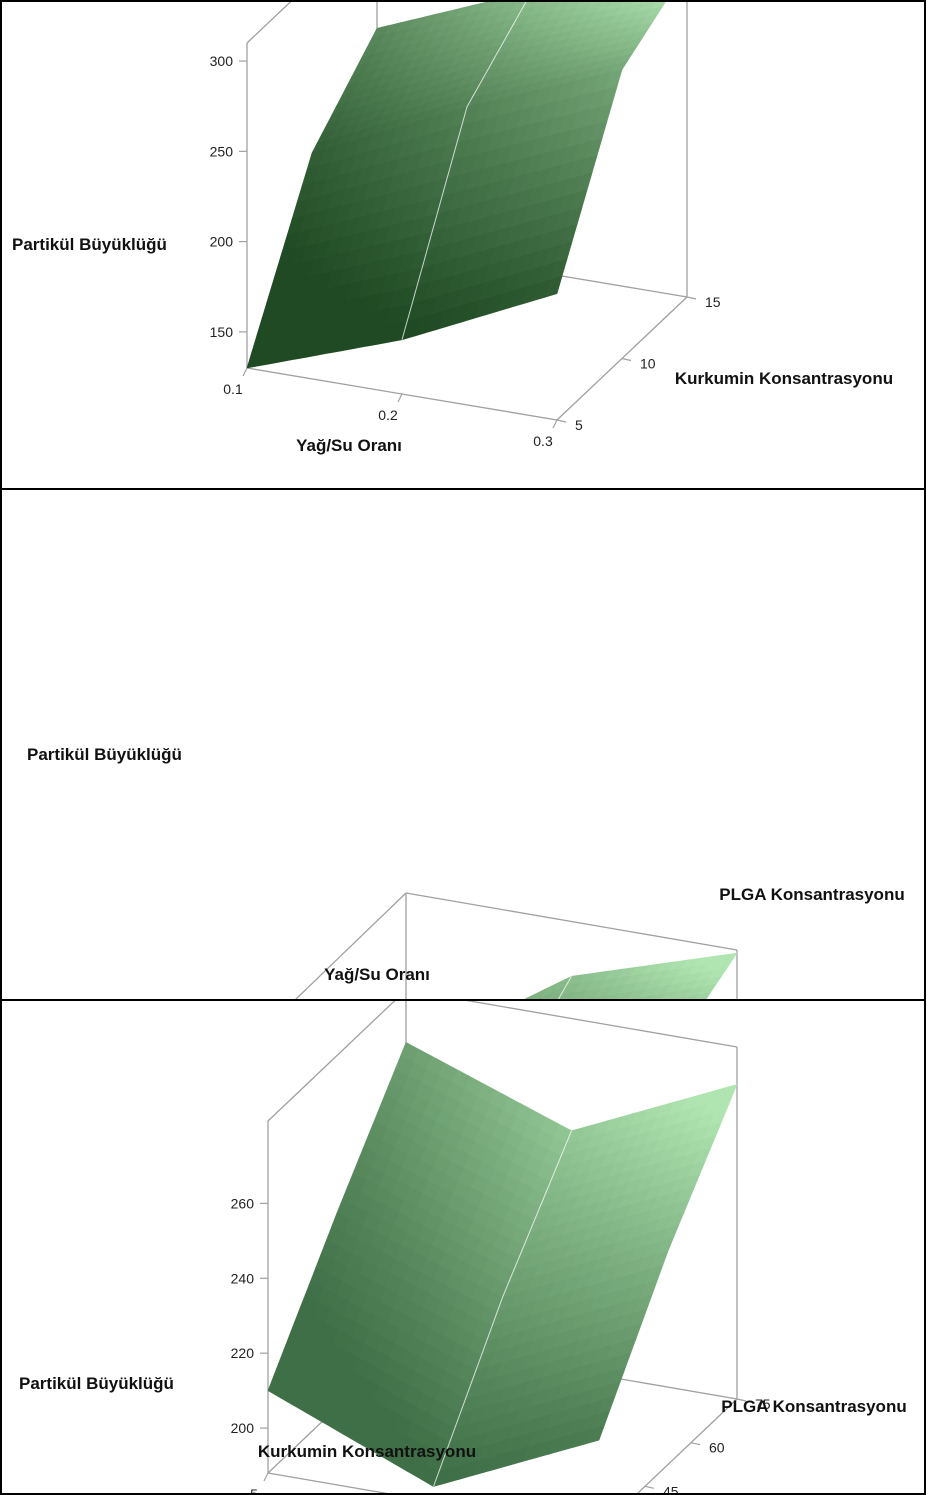 This screenshot has width=928, height=1495. What do you see at coordinates (222, 61) in the screenshot?
I see `z-tick-label: 300` at bounding box center [222, 61].